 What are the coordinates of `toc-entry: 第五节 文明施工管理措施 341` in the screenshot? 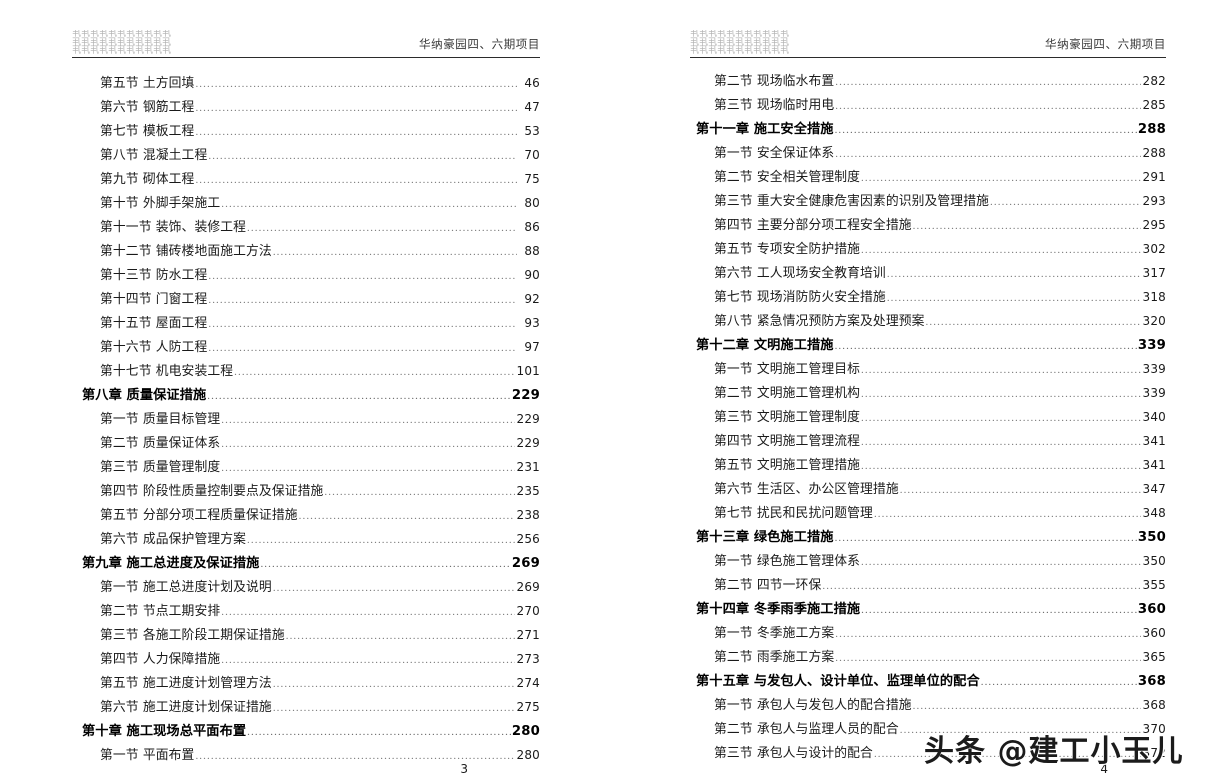 It's located at (928, 466).